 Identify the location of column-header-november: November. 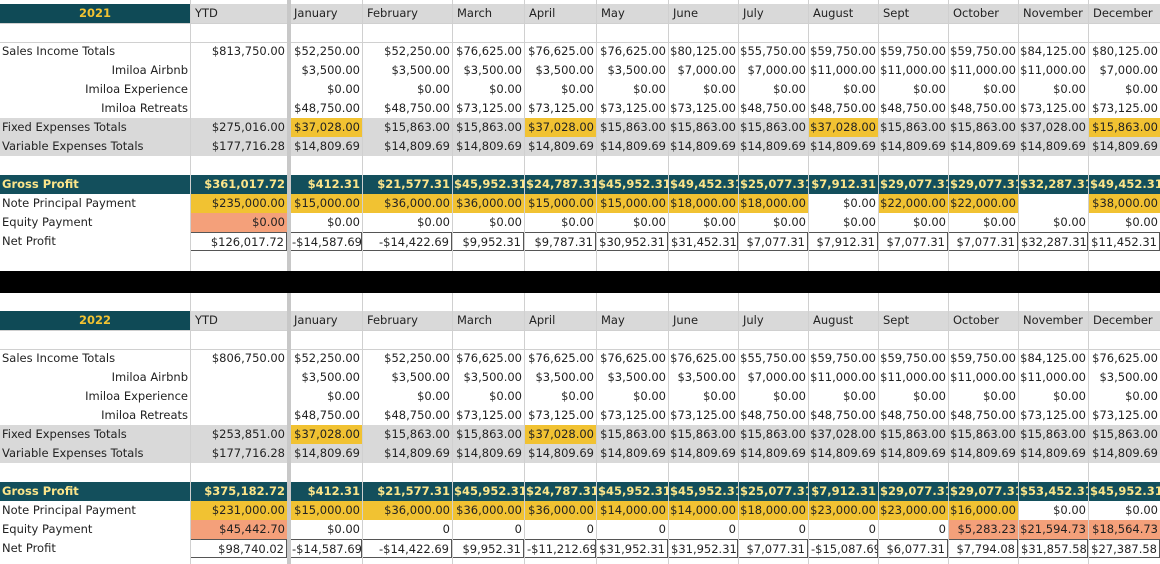
(1053, 13).